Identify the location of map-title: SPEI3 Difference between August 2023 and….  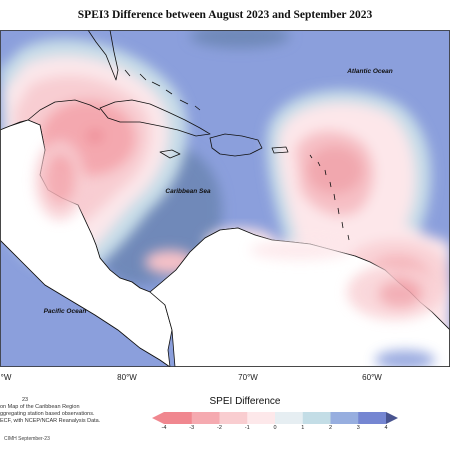
(225, 15).